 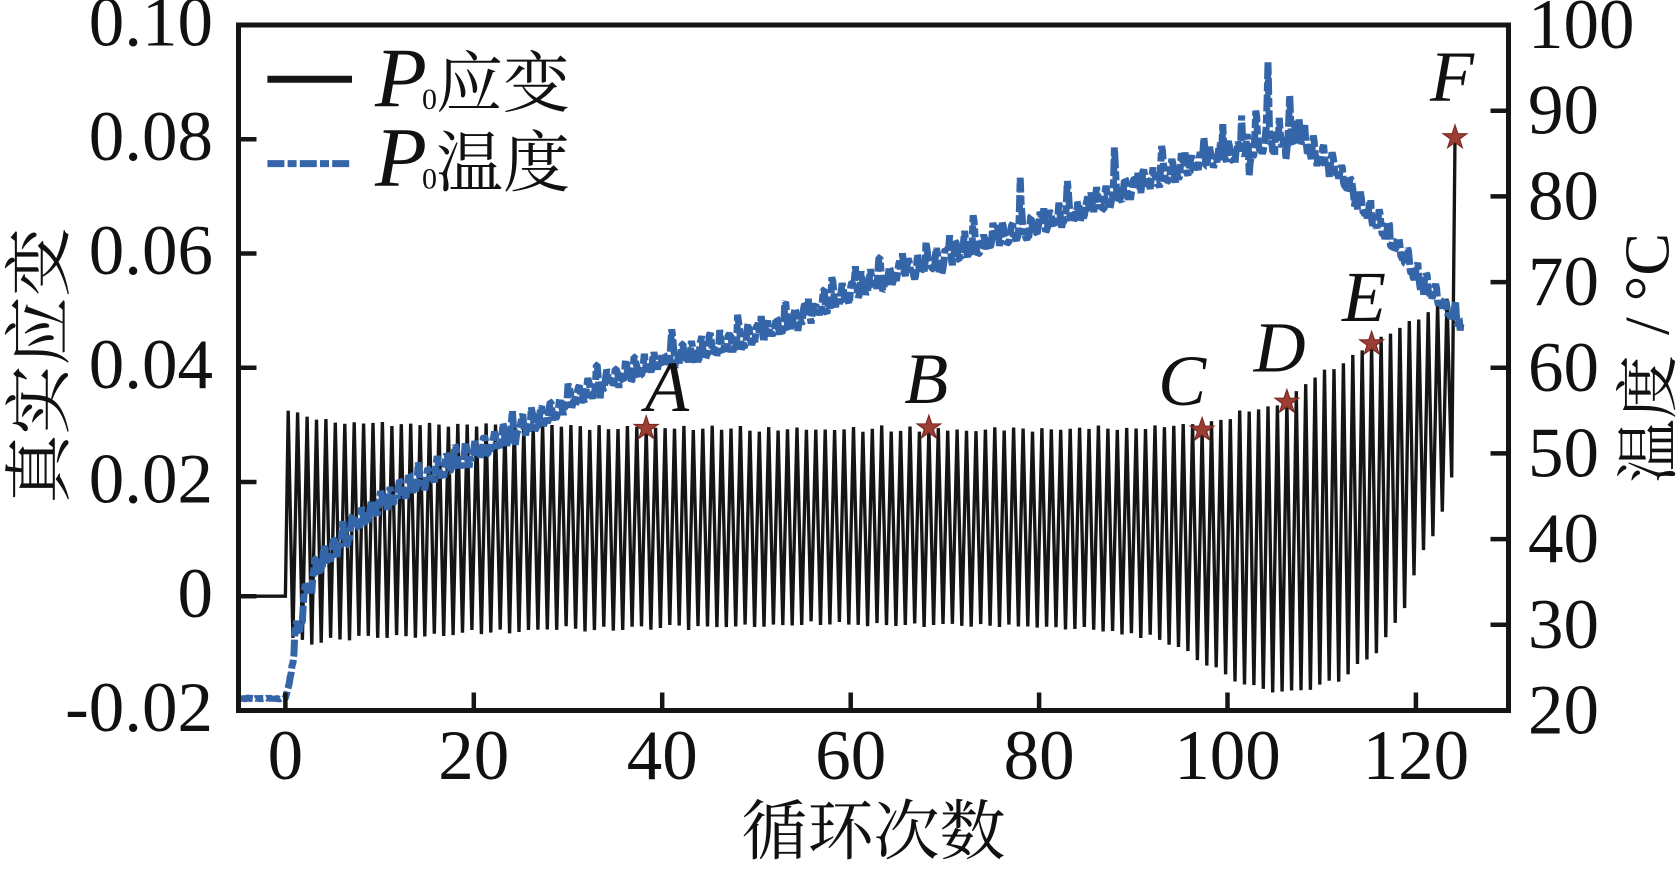 What do you see at coordinates (1563, 111) in the screenshot?
I see `svg-text: 90` at bounding box center [1563, 111].